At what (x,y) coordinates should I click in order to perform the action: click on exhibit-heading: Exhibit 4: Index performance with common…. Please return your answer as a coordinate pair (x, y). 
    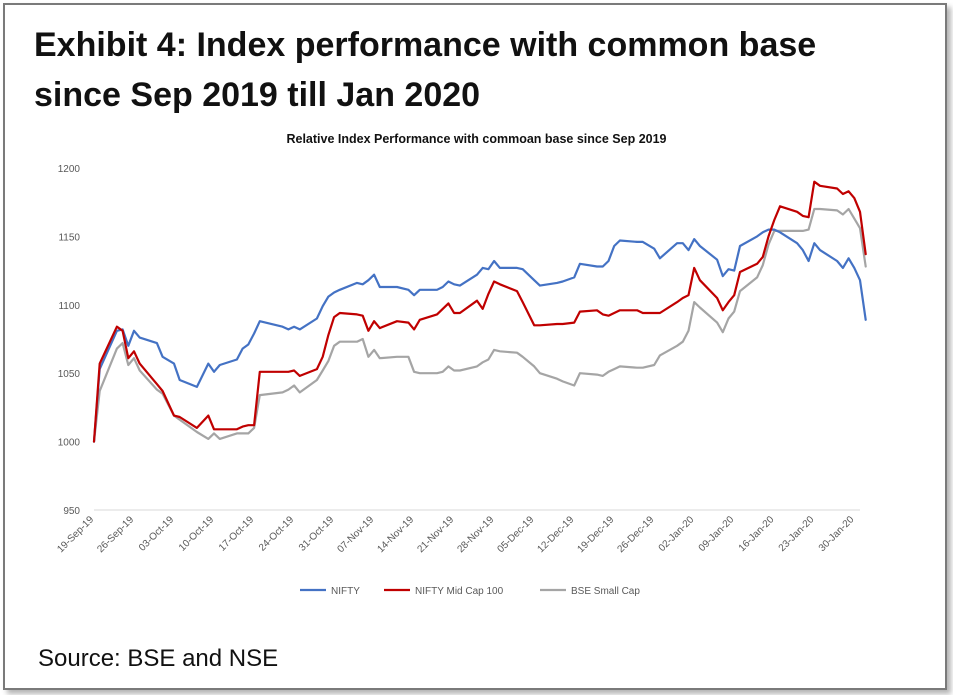
    Looking at the image, I should click on (425, 70).